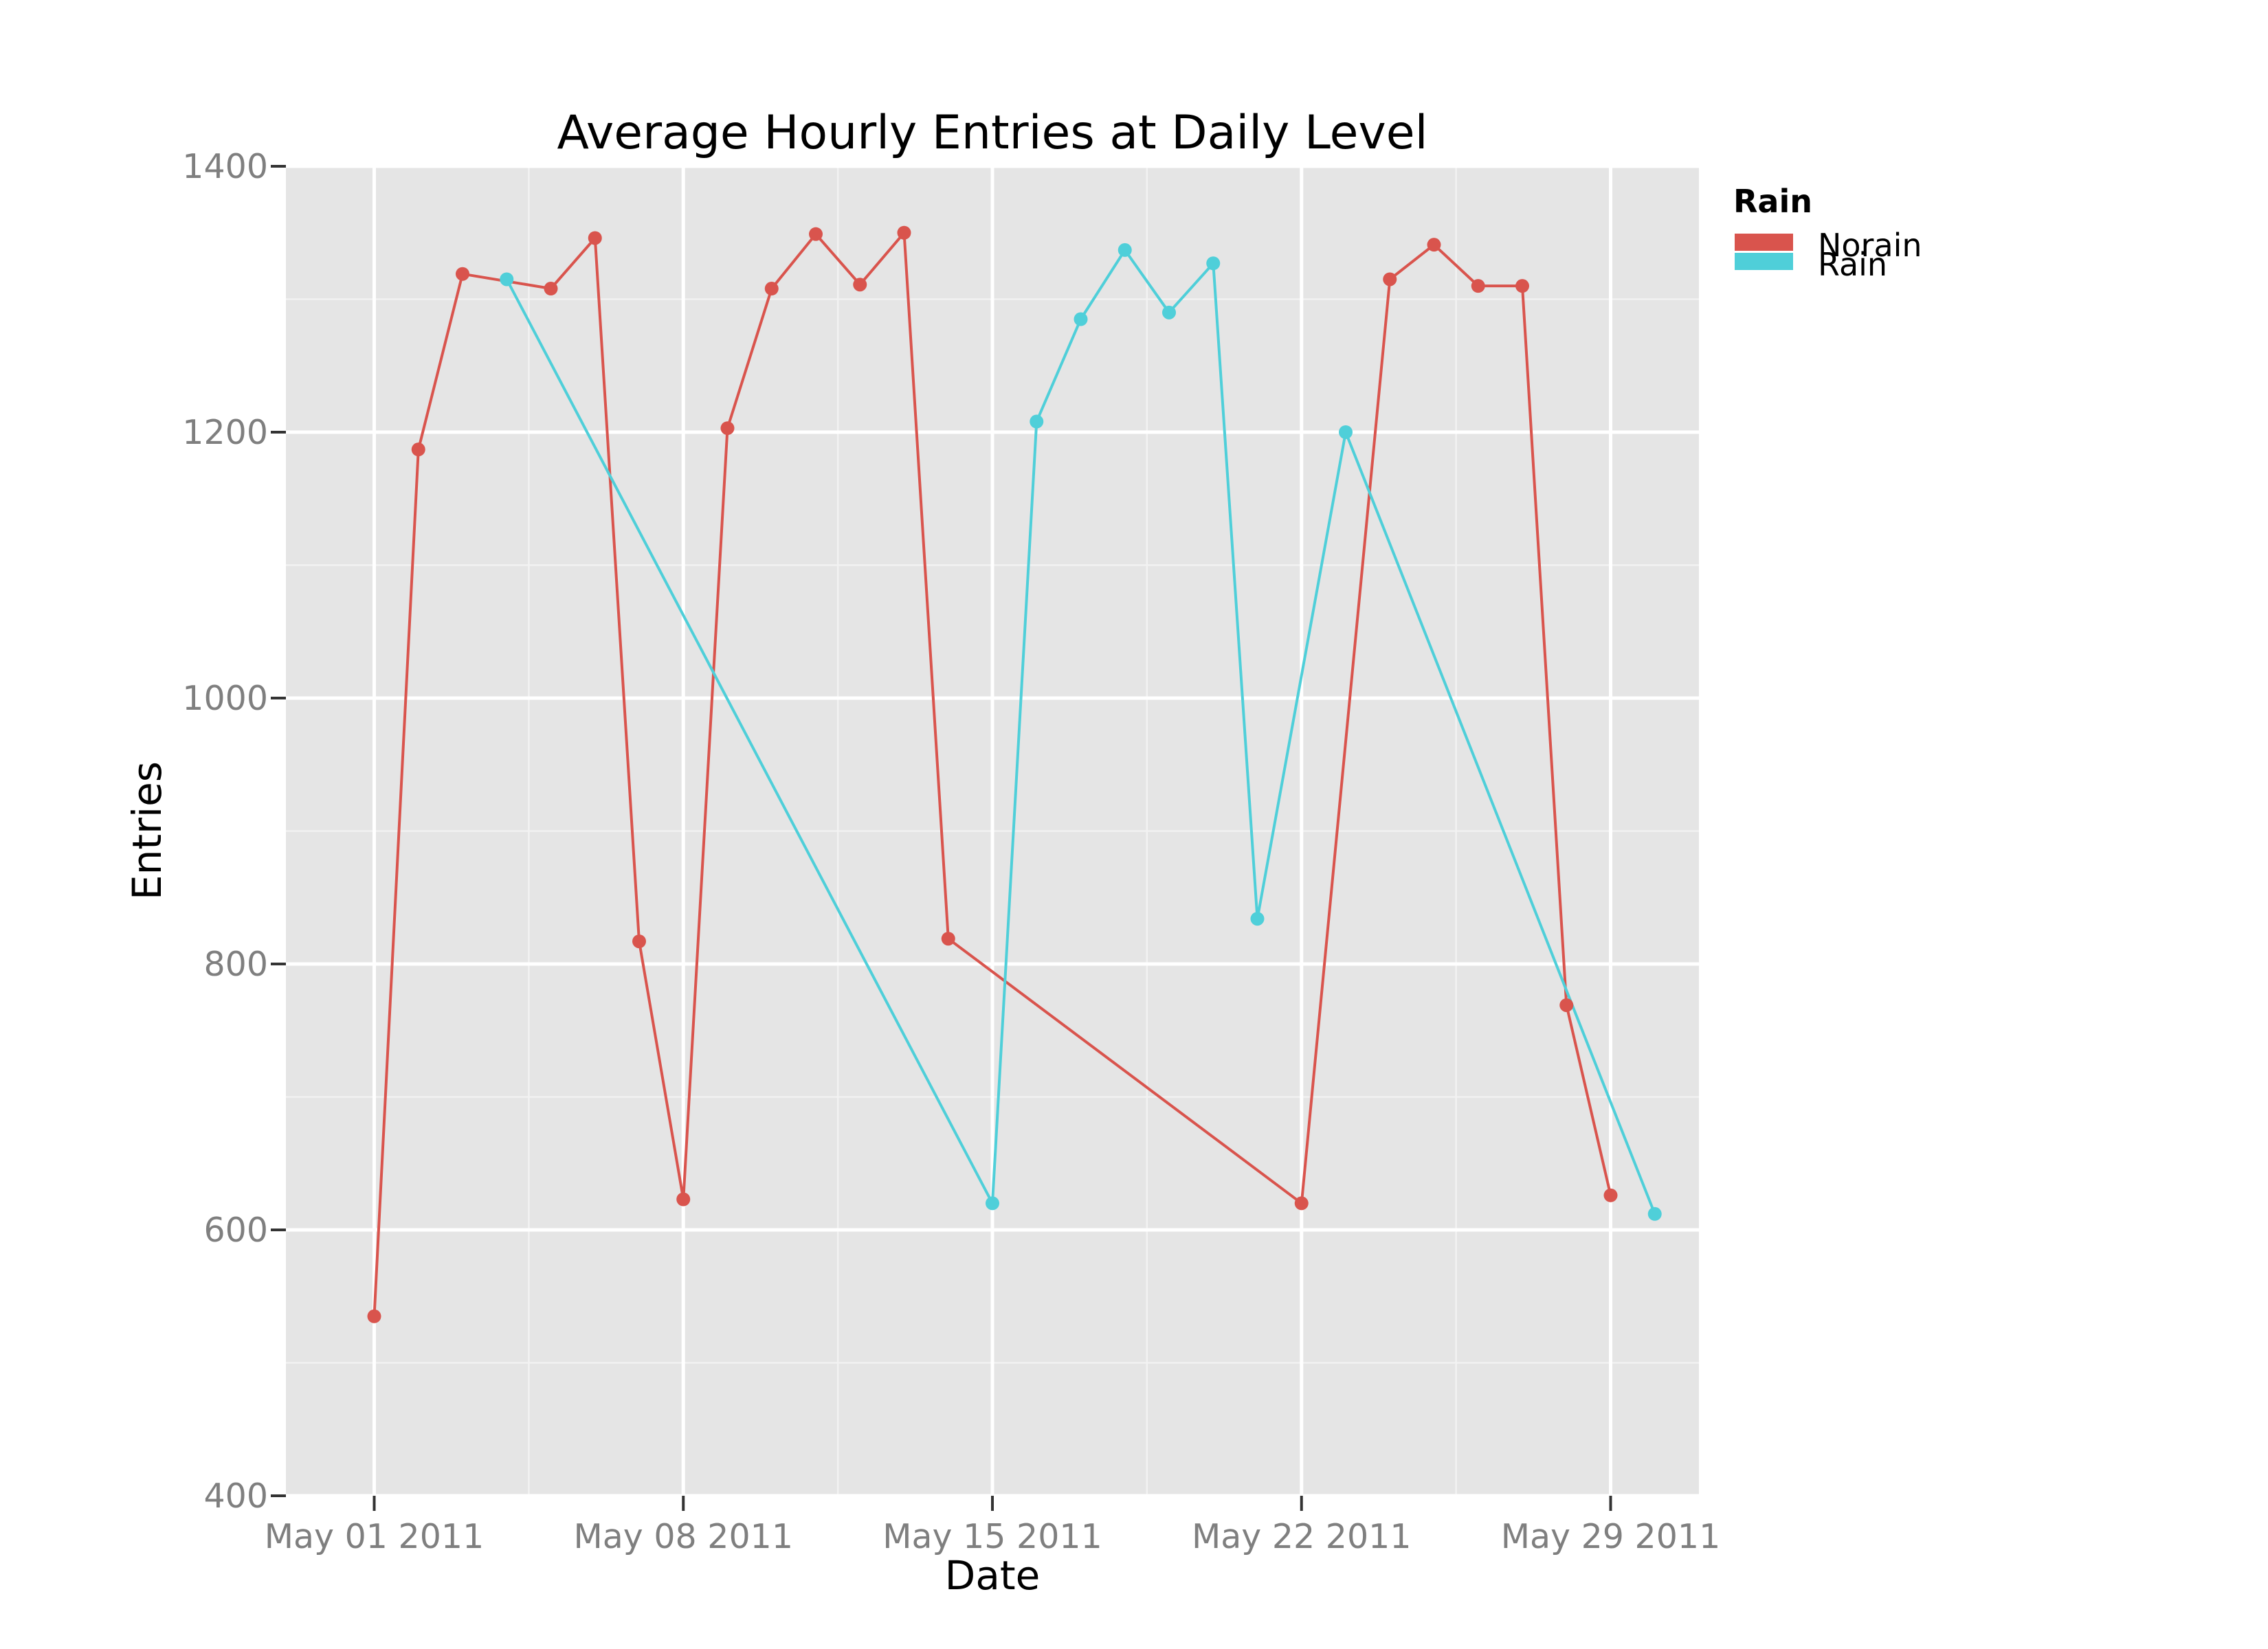  I want to click on legend-label: Norain, so click(1870, 245).